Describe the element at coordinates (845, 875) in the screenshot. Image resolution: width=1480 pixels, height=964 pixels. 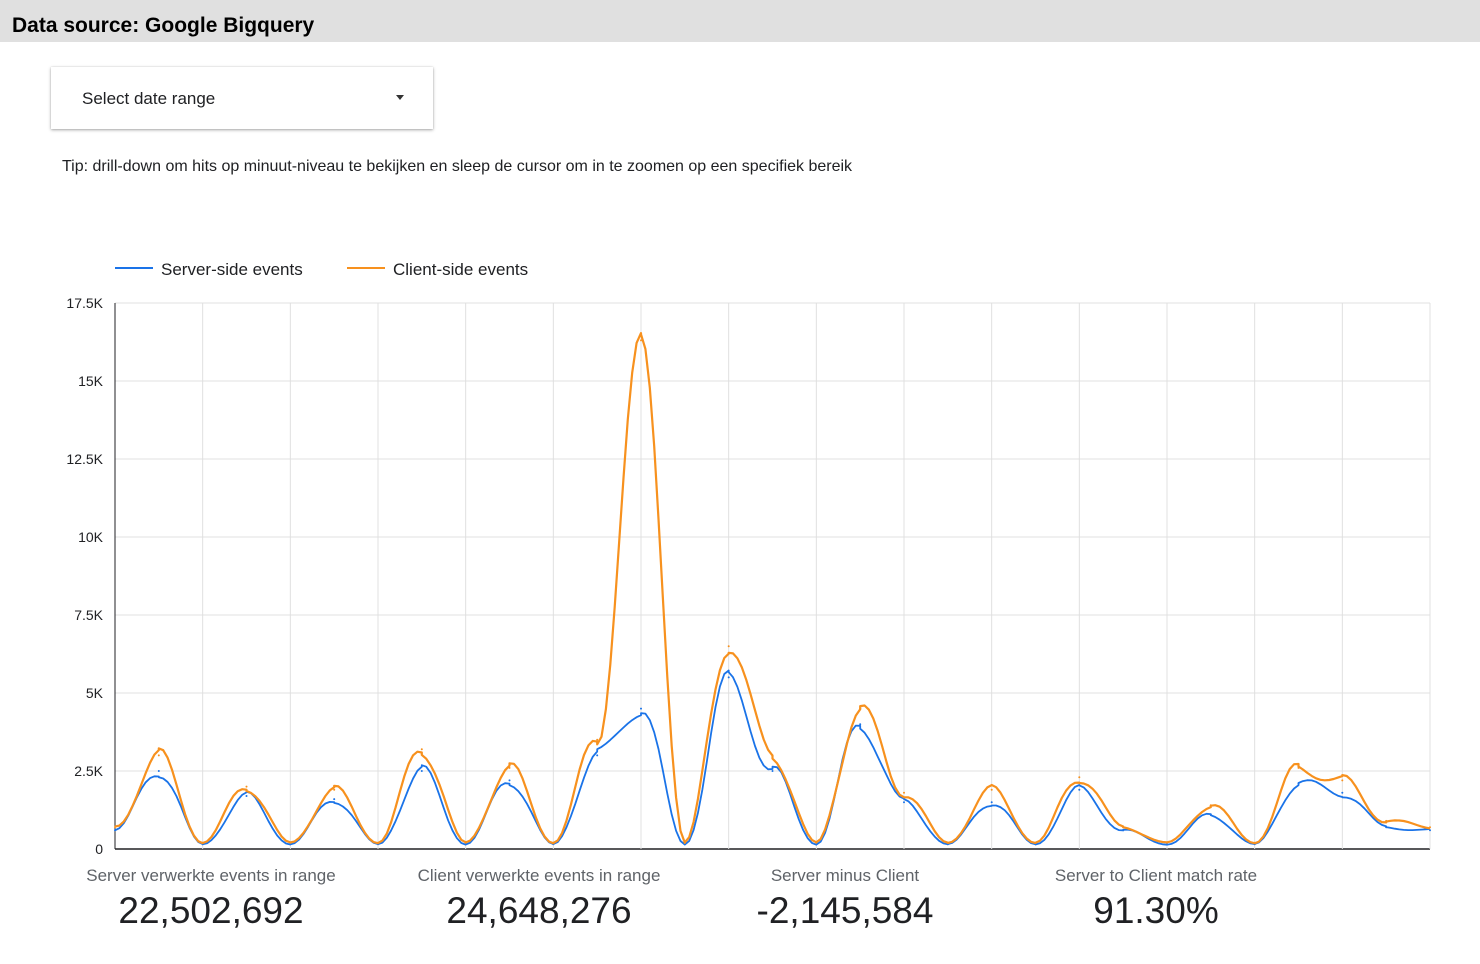
I see `scorecard-label: Server minus Client` at that location.